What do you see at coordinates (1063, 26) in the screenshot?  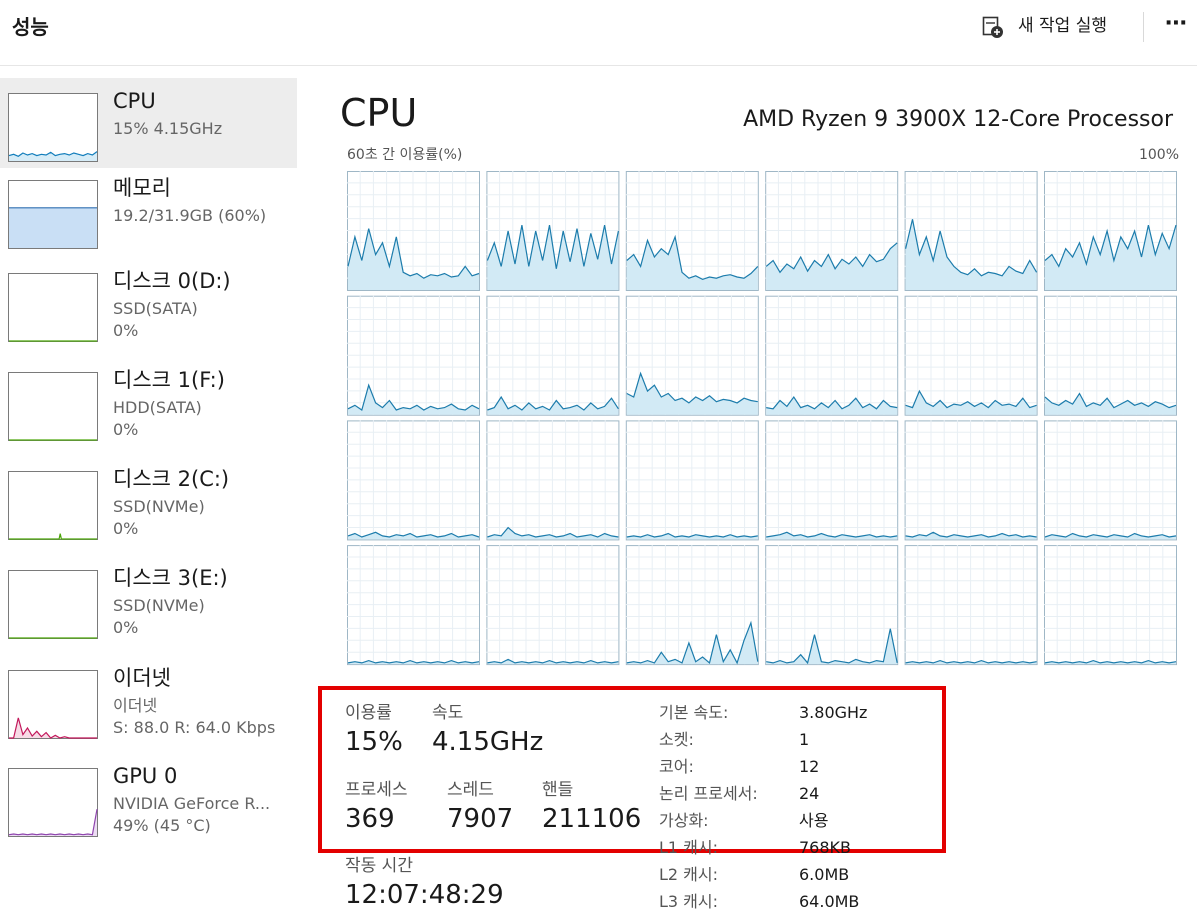 I see `new-task-button: 새 작업 실행` at bounding box center [1063, 26].